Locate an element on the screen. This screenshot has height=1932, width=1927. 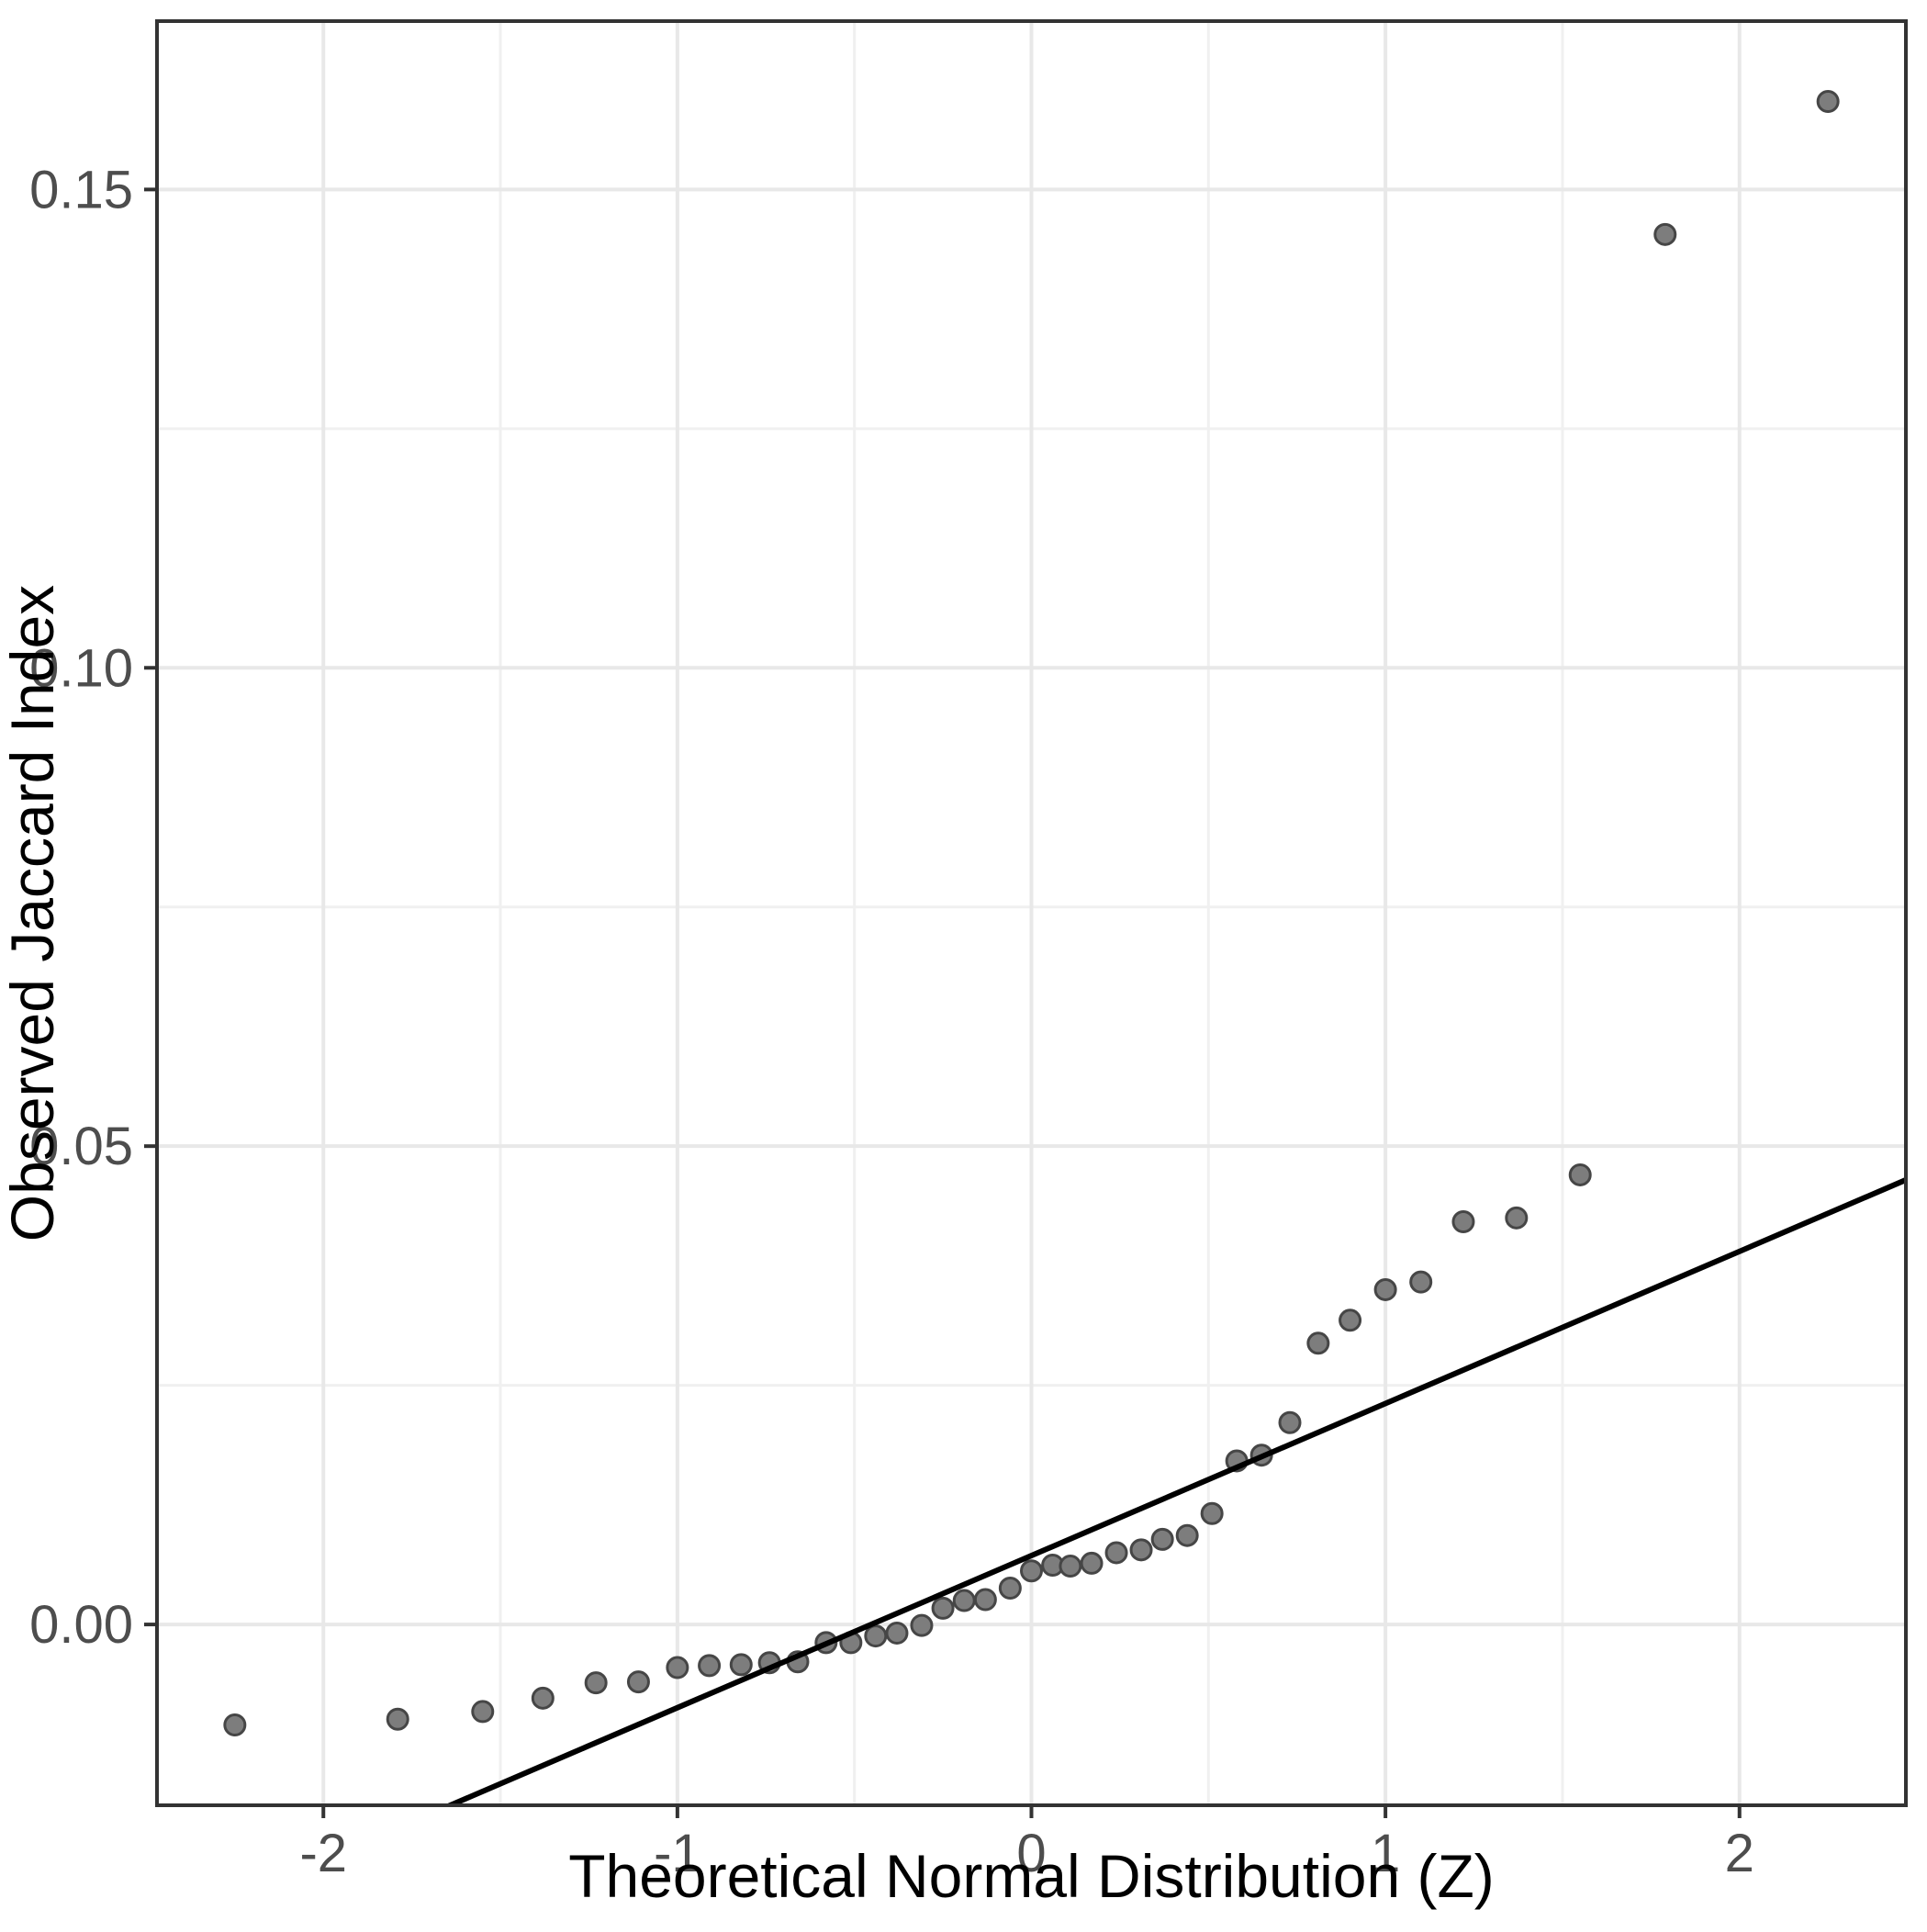
x-tick-label: -2 is located at coordinates (323, 1853).